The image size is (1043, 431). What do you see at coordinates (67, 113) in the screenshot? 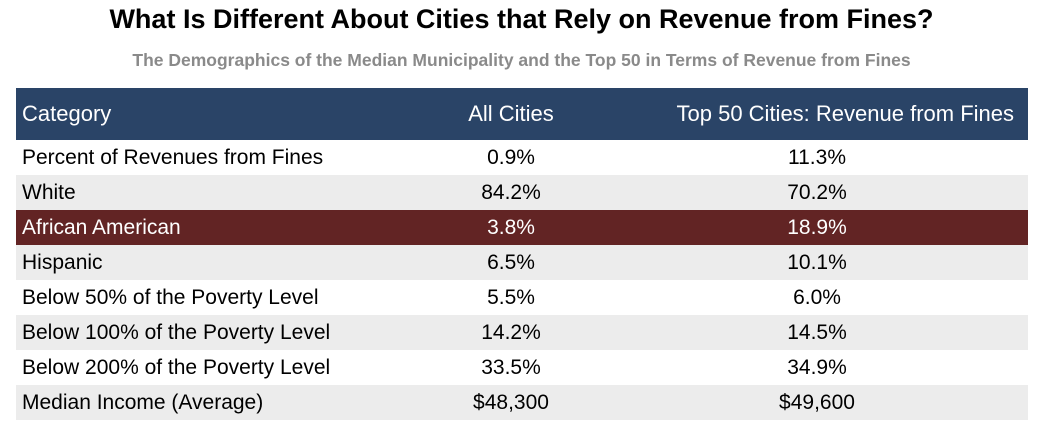
I see `header-category: Category` at bounding box center [67, 113].